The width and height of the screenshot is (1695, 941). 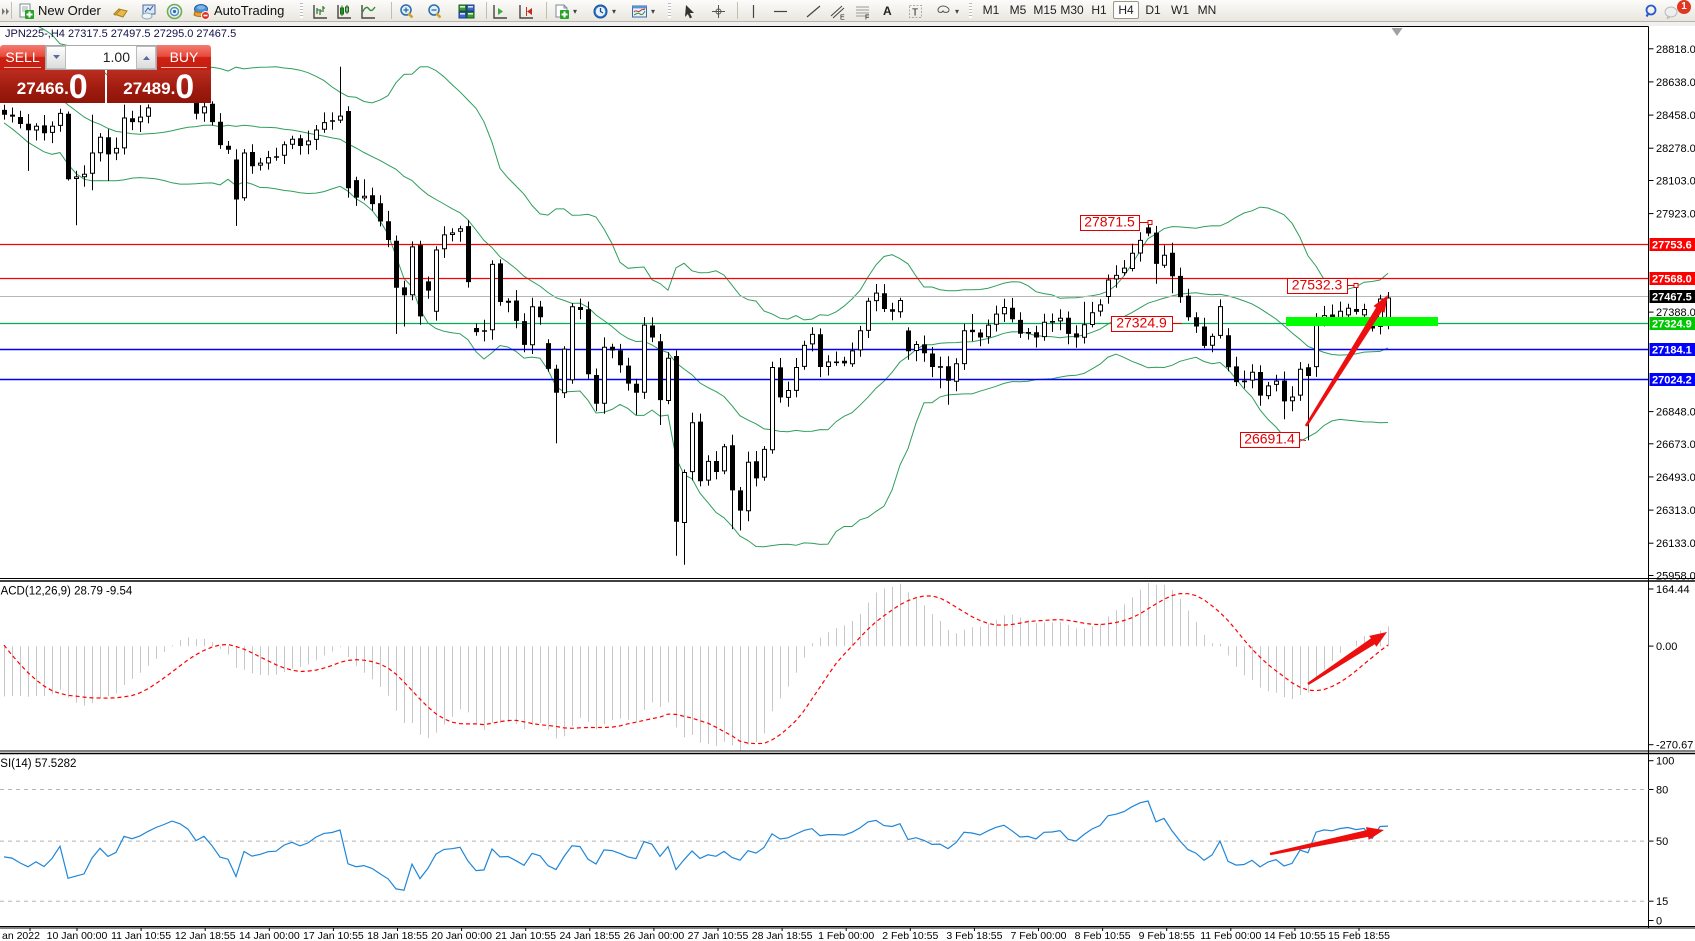 I want to click on svg-text: 7 Feb 00:00, so click(x=1038, y=935).